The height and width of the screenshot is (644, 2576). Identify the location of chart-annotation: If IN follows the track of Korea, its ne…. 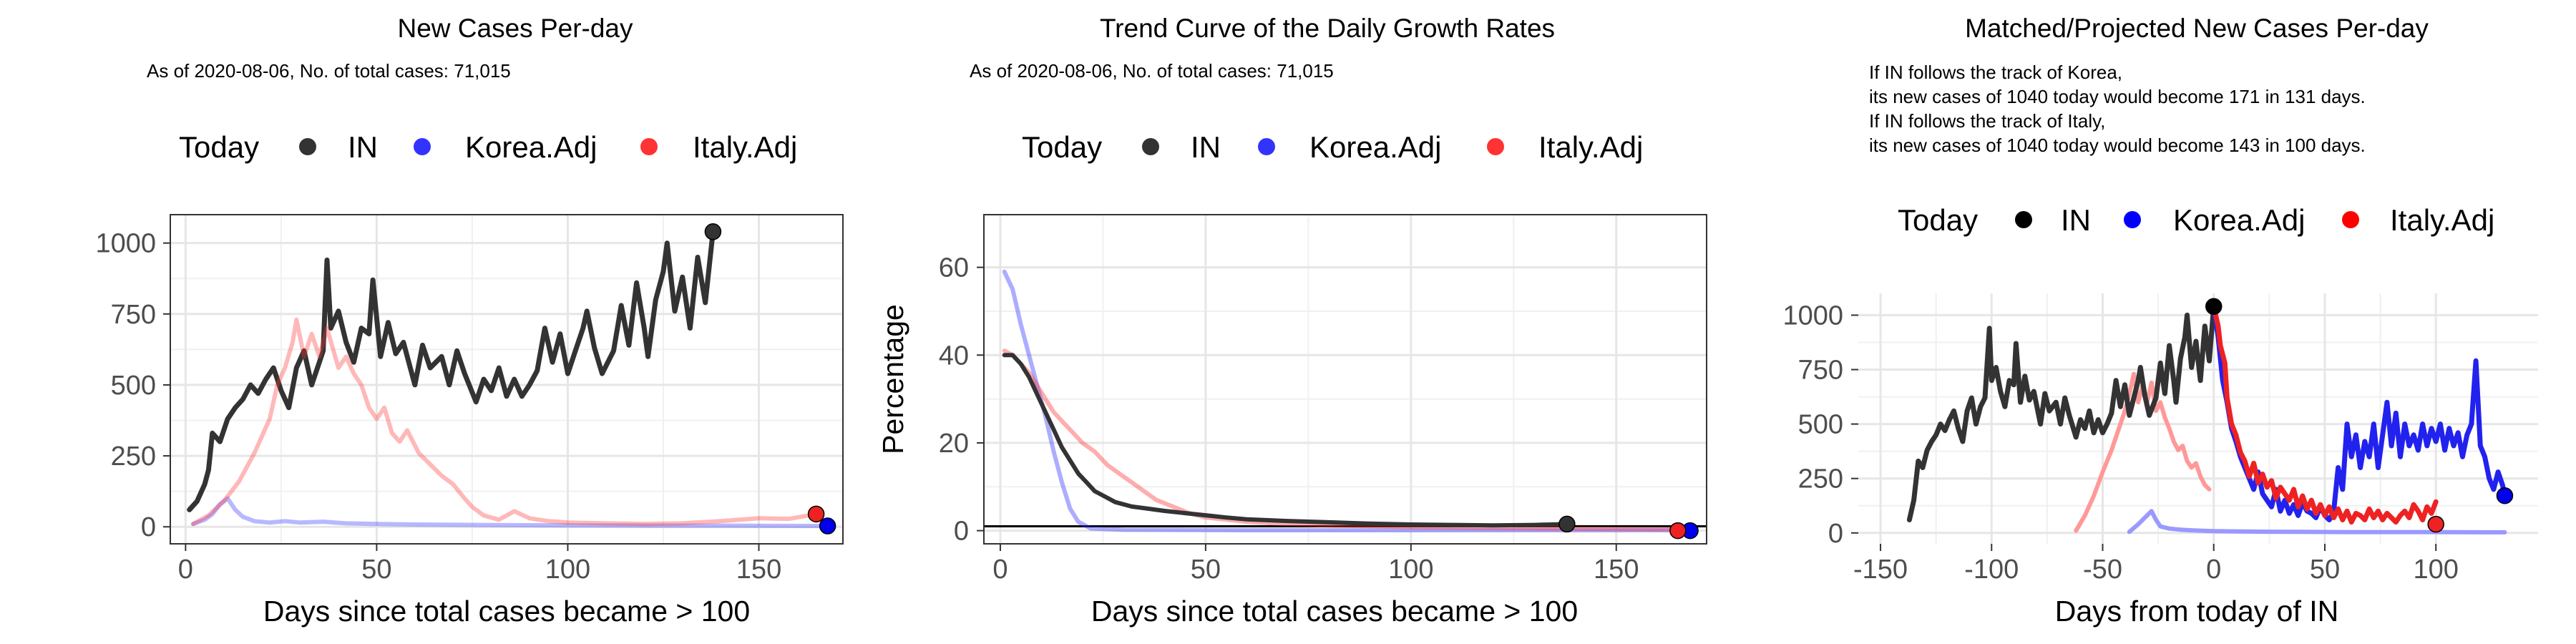
(2117, 109).